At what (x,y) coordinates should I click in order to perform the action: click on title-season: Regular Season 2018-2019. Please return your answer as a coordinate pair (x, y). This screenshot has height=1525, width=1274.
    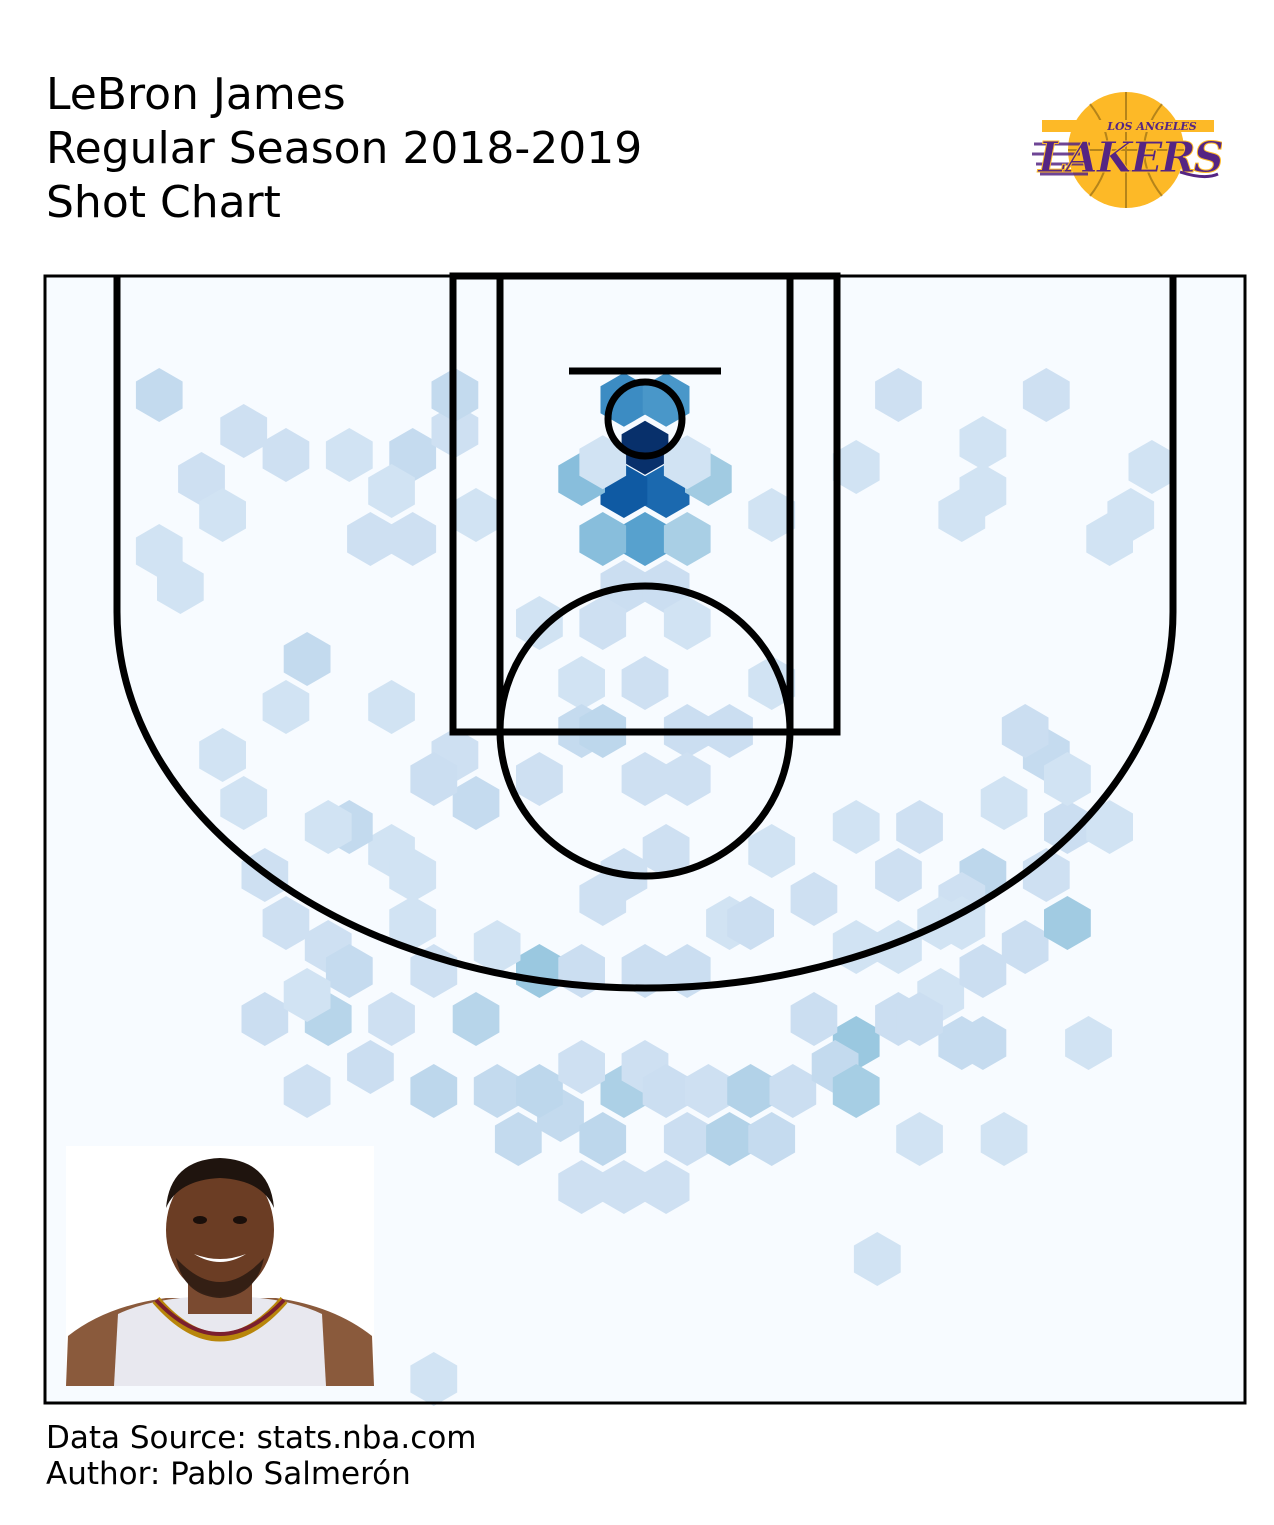
    Looking at the image, I should click on (344, 148).